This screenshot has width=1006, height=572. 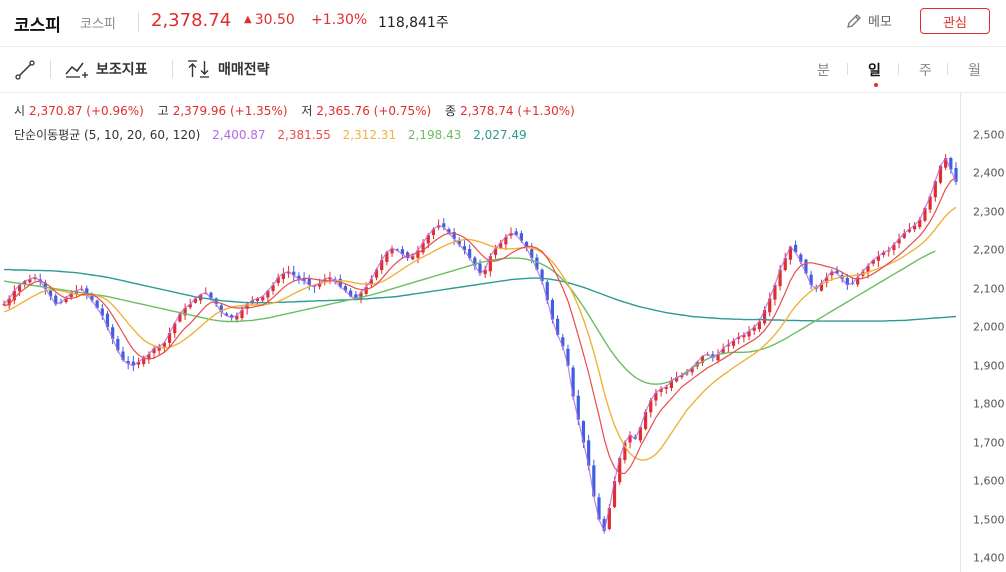 What do you see at coordinates (925, 71) in the screenshot?
I see `period-week-tab: 주` at bounding box center [925, 71].